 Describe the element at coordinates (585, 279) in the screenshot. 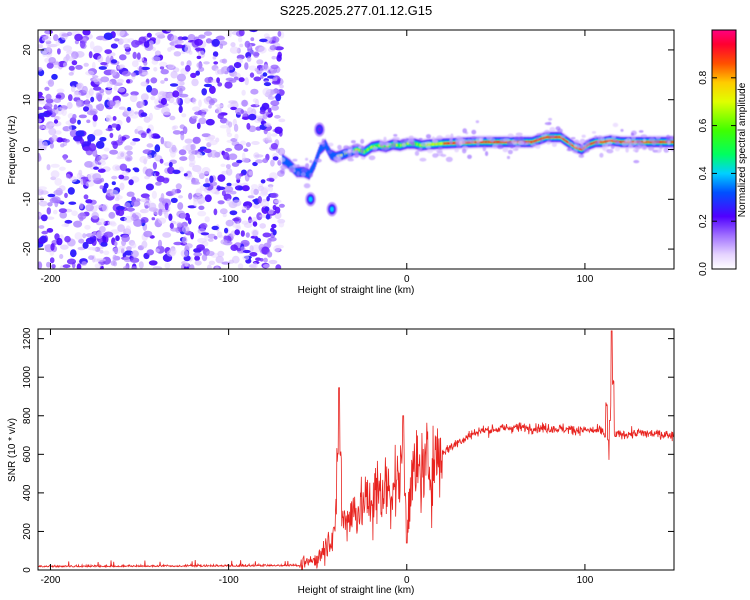

I see `spectrogram-xtick-label: 100` at that location.